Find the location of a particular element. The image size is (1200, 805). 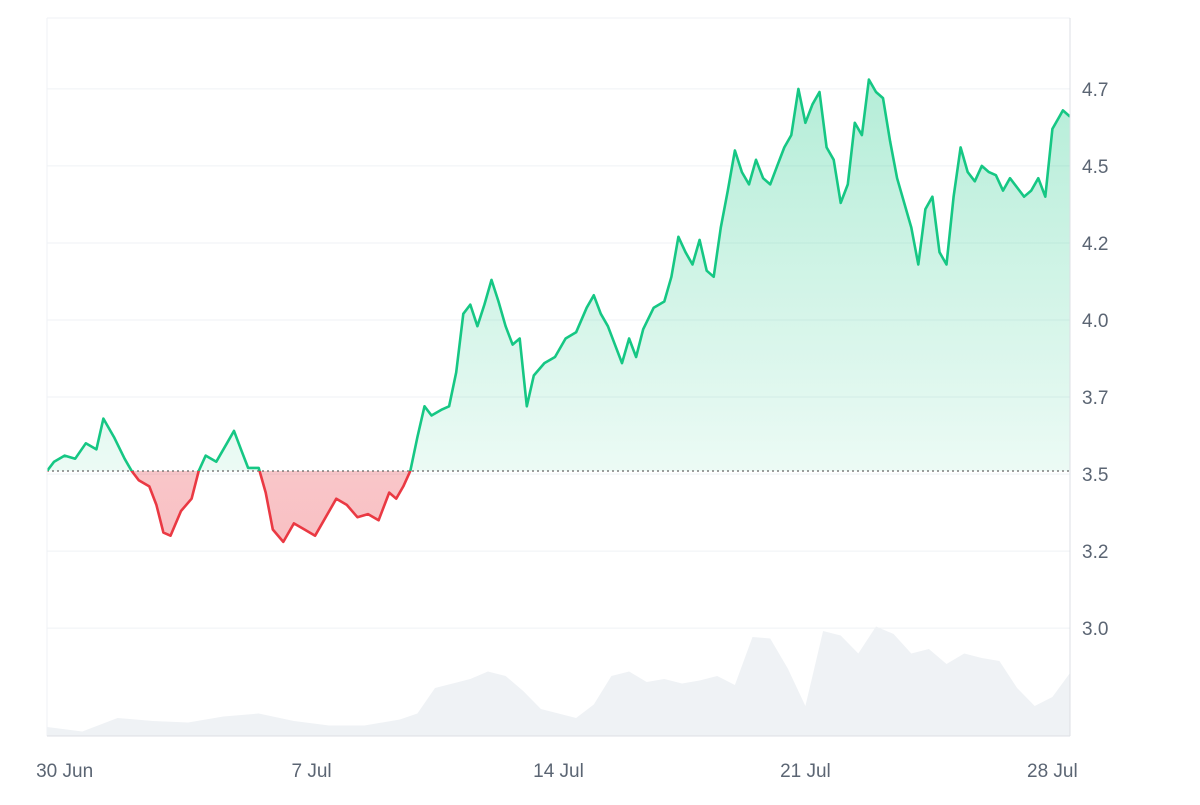

y-tick-label: 4.0 is located at coordinates (1095, 321).